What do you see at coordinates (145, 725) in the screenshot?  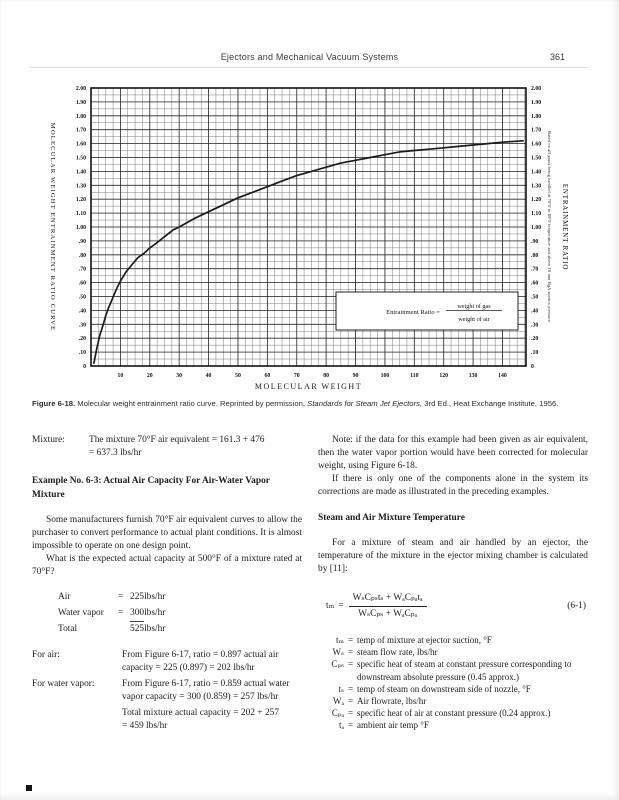 I see `calc-line: = 459 lbs/hr` at bounding box center [145, 725].